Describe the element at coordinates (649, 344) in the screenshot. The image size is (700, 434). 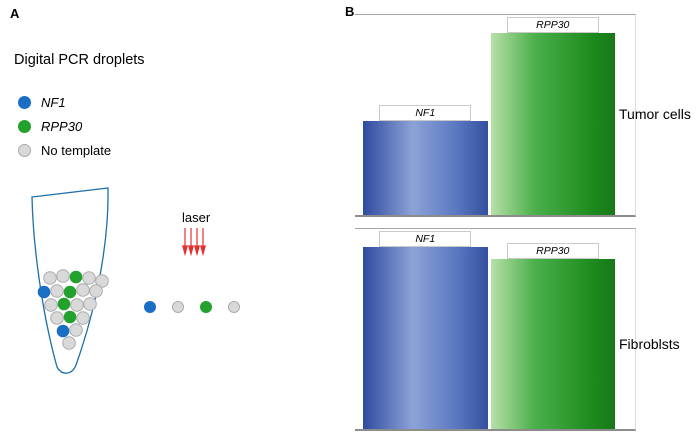
I see `group-label-fibroblasts: Fibroblsts` at that location.